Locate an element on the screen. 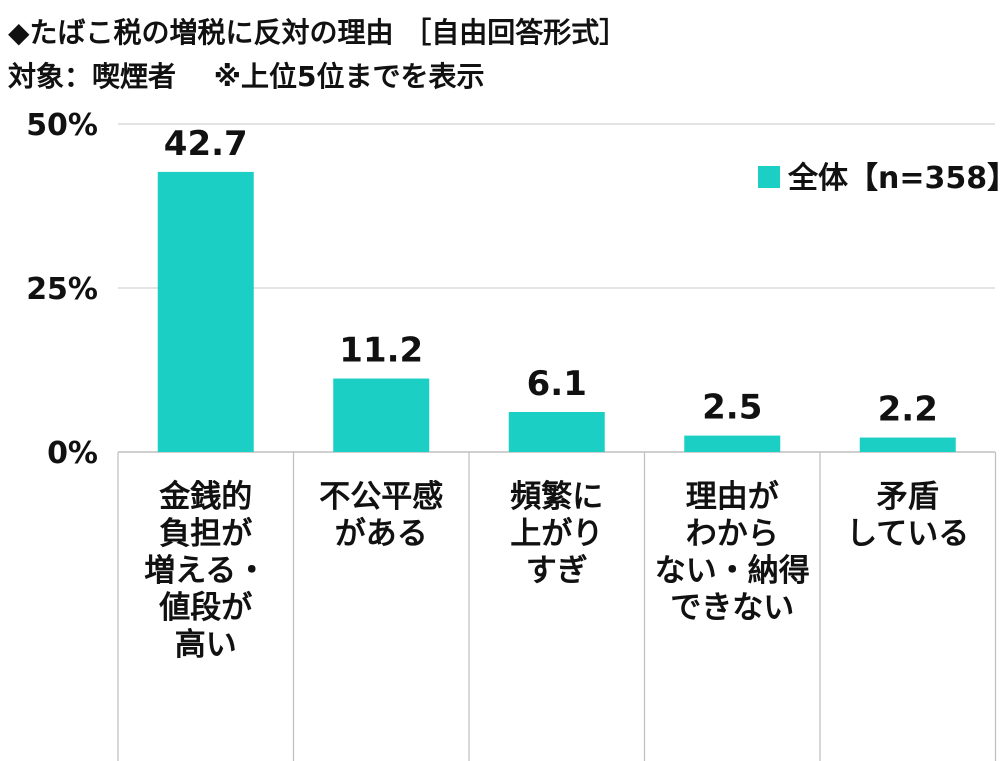 The height and width of the screenshot is (761, 1000). category-label: 理由がわからない・納得できない is located at coordinates (732, 552).